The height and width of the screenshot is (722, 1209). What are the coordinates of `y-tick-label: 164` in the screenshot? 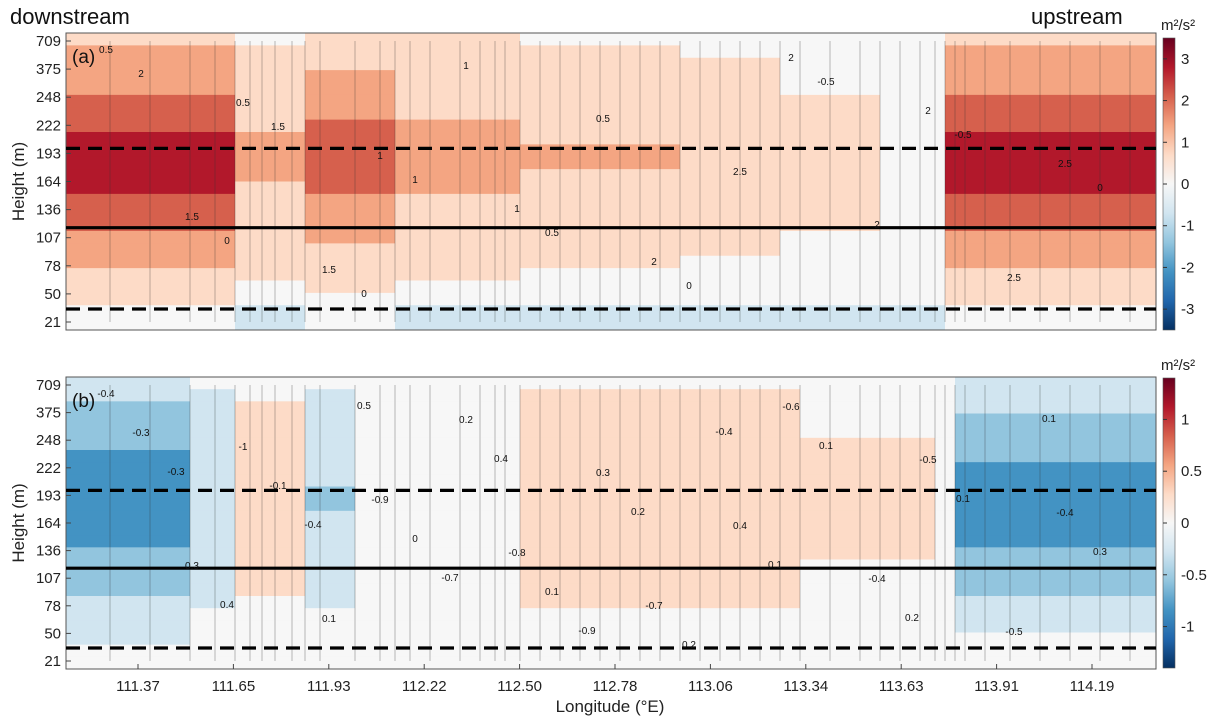 It's located at (48, 523).